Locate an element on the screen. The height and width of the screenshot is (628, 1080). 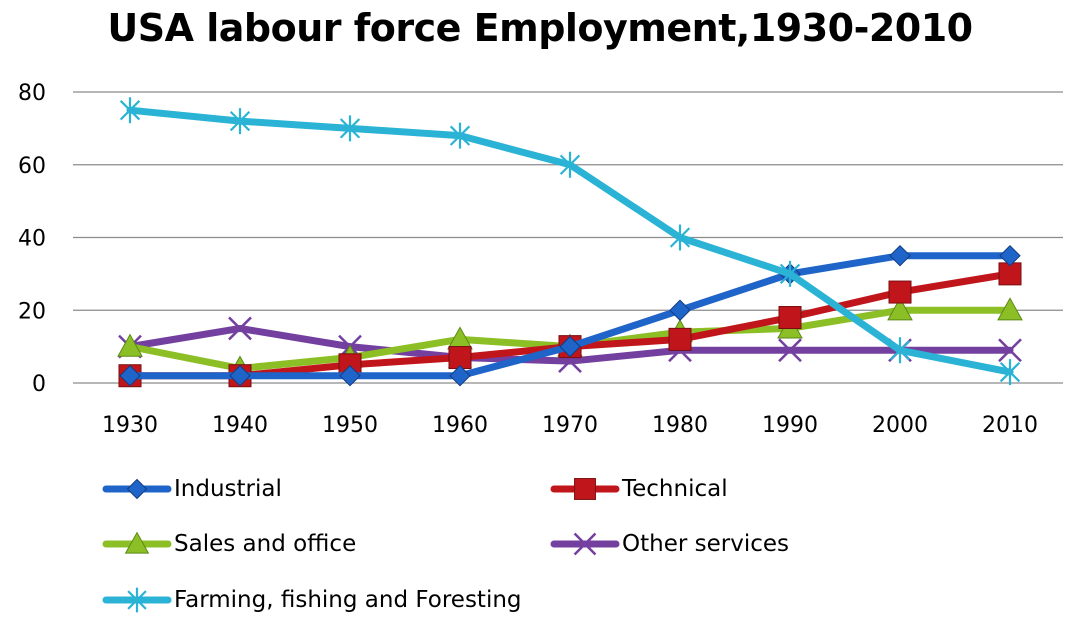
x-tick-label: 2000 is located at coordinates (900, 425).